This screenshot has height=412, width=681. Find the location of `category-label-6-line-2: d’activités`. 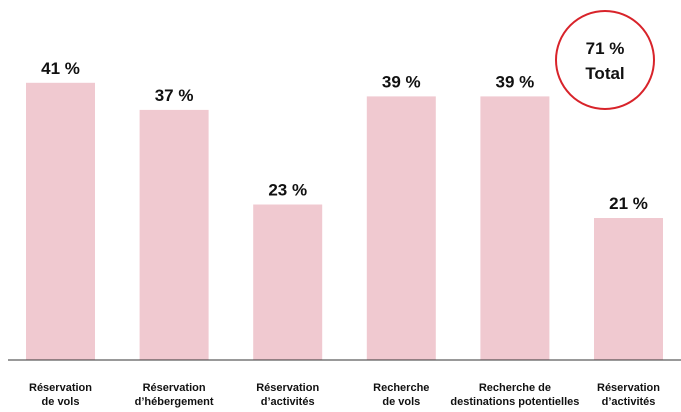

category-label-6-line-2: d’activités is located at coordinates (629, 402).